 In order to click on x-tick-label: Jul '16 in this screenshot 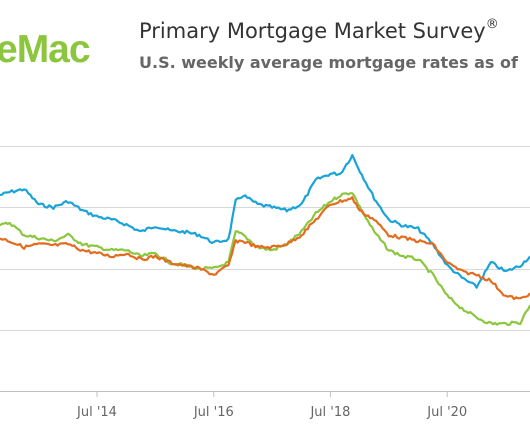, I will do `click(213, 412)`.